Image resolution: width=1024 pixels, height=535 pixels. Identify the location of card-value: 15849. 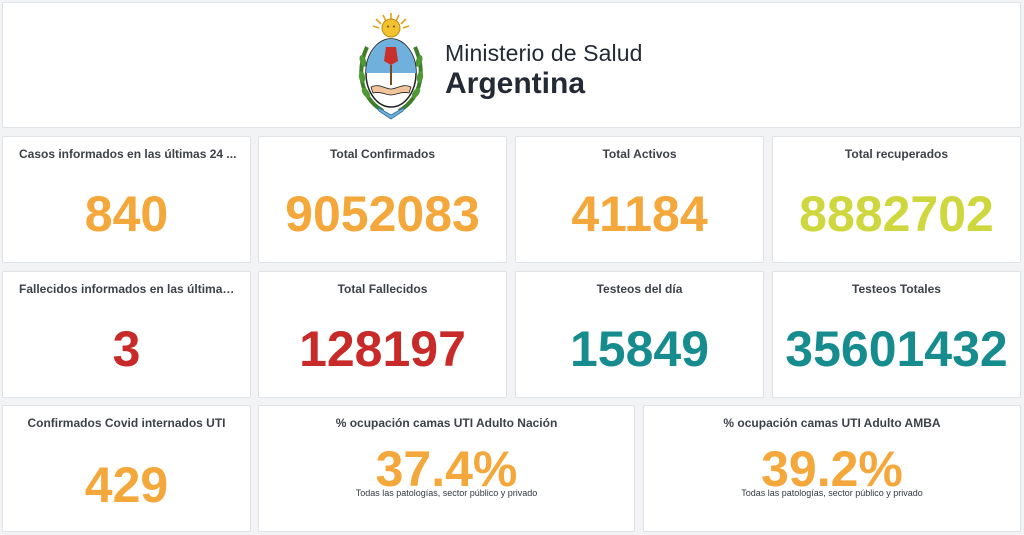
(639, 349).